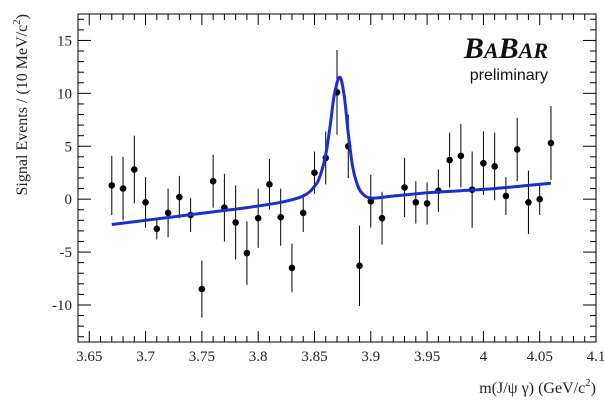  What do you see at coordinates (69, 147) in the screenshot?
I see `y-tick-label: 5` at bounding box center [69, 147].